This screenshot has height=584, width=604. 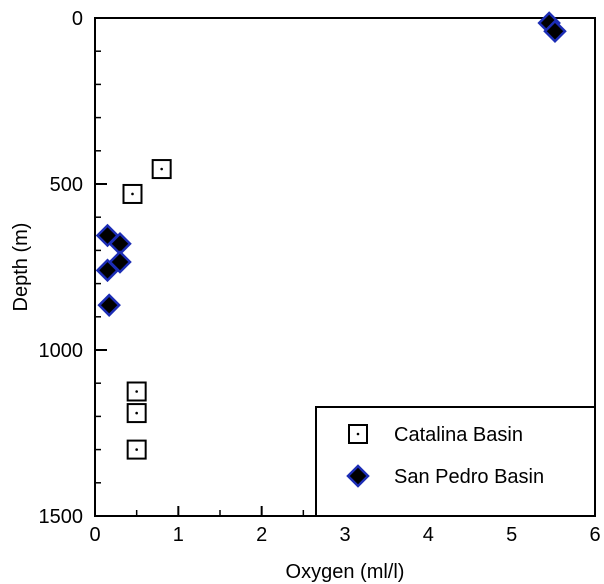 What do you see at coordinates (61, 351) in the screenshot?
I see `y-tick-label: 1000` at bounding box center [61, 351].